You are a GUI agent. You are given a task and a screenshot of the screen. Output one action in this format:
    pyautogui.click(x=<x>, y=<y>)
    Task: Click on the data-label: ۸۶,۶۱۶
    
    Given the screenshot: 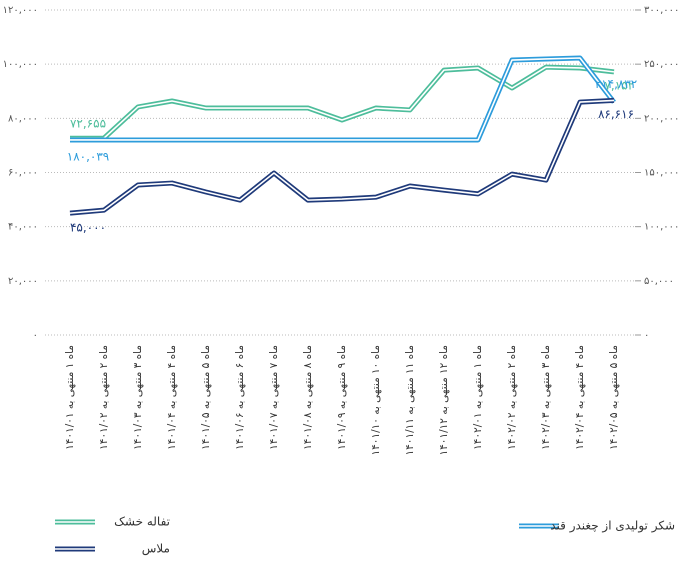 What is the action you would take?
    pyautogui.click(x=616, y=114)
    